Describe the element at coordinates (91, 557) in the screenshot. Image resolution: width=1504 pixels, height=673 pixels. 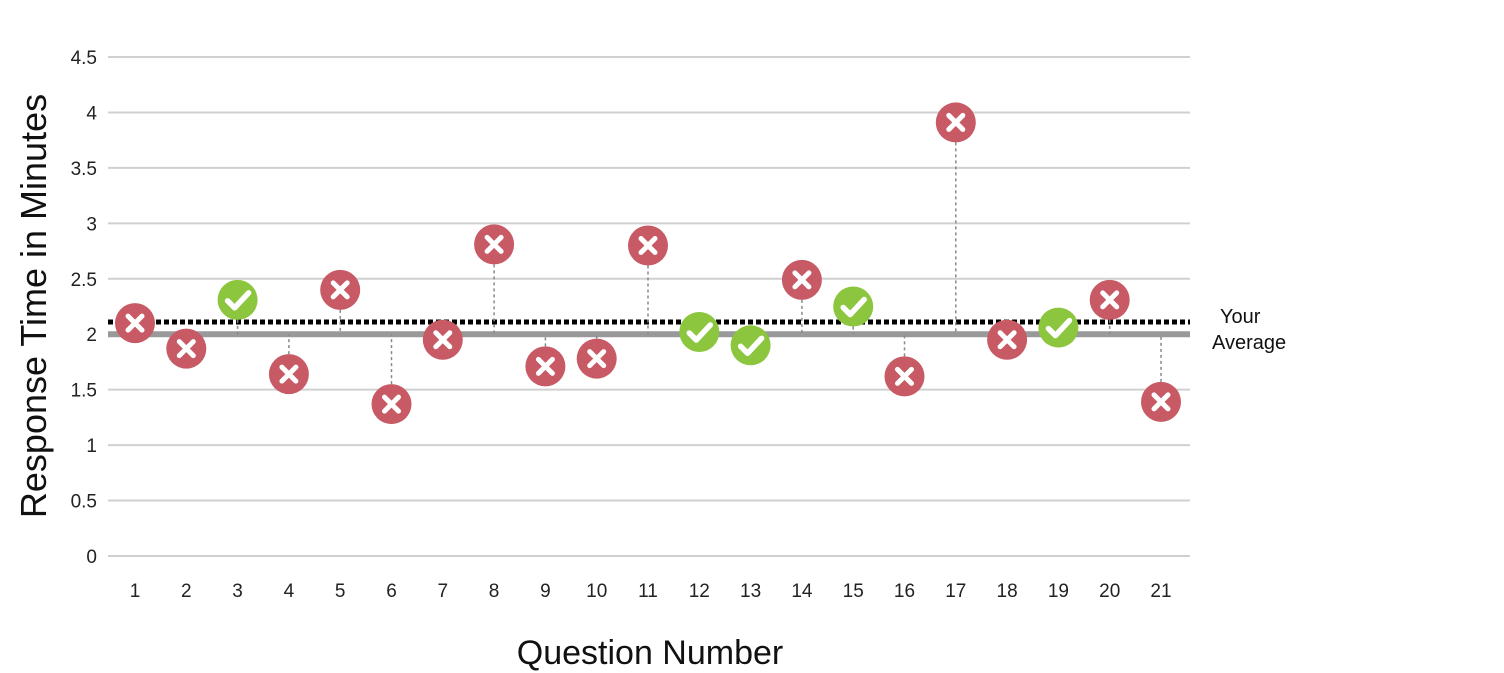
I see `y-tick-label: 0` at that location.